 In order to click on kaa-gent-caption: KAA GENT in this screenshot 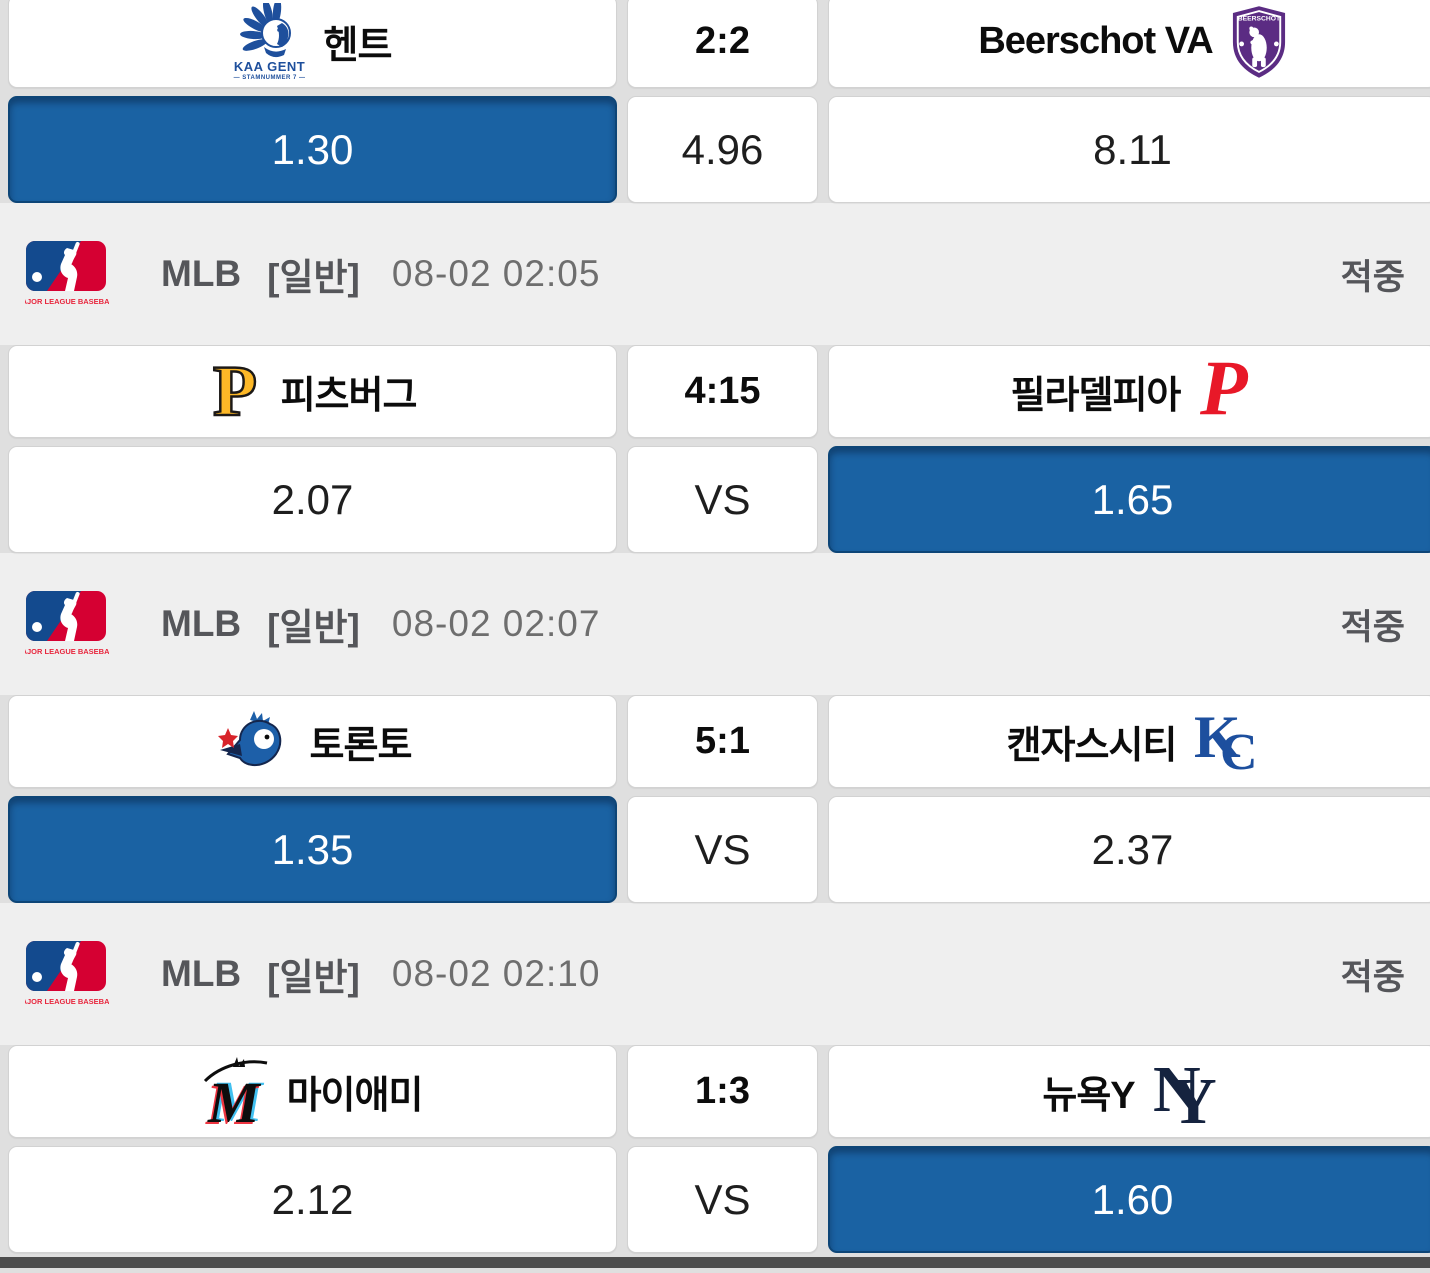, I will do `click(269, 66)`.